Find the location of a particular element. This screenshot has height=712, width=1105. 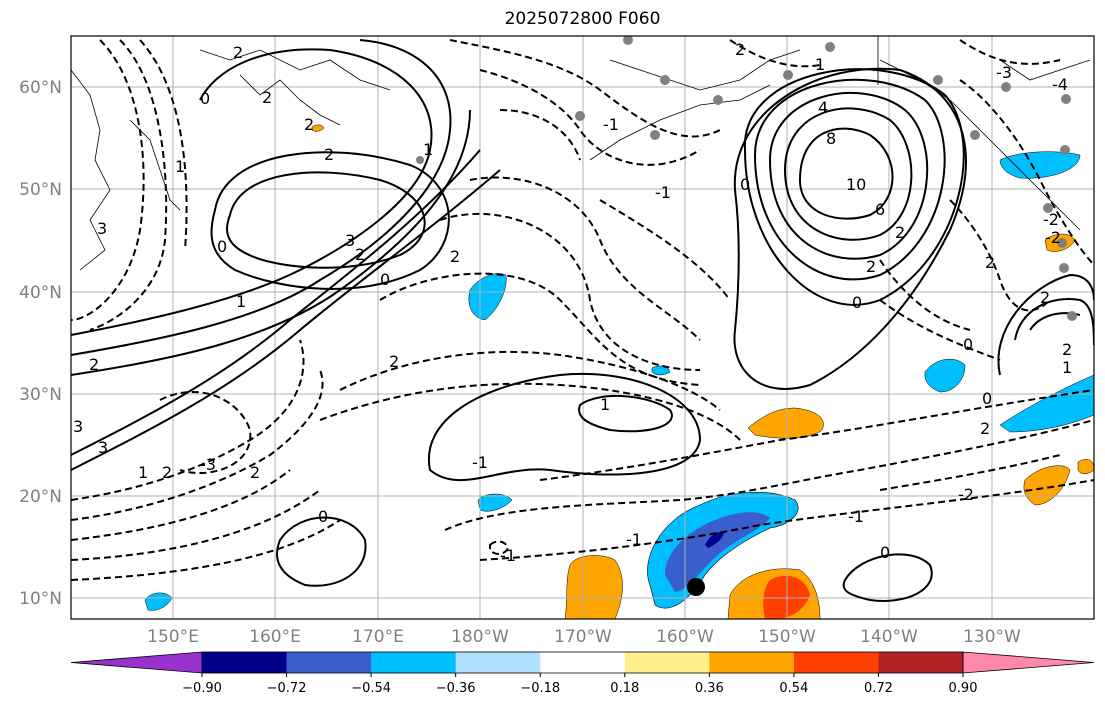

lon-tick-label: 170°W is located at coordinates (583, 637).